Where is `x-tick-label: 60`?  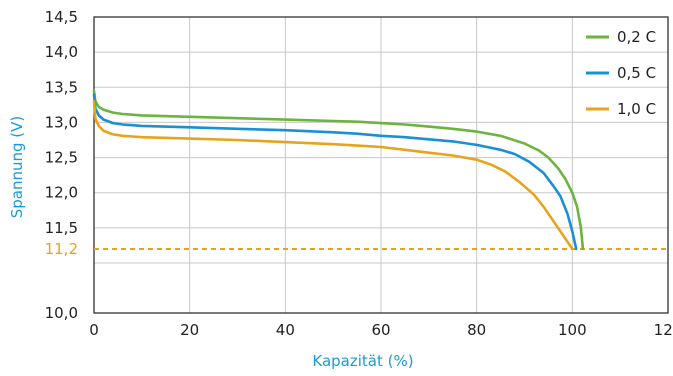
x-tick-label: 60 is located at coordinates (380, 330).